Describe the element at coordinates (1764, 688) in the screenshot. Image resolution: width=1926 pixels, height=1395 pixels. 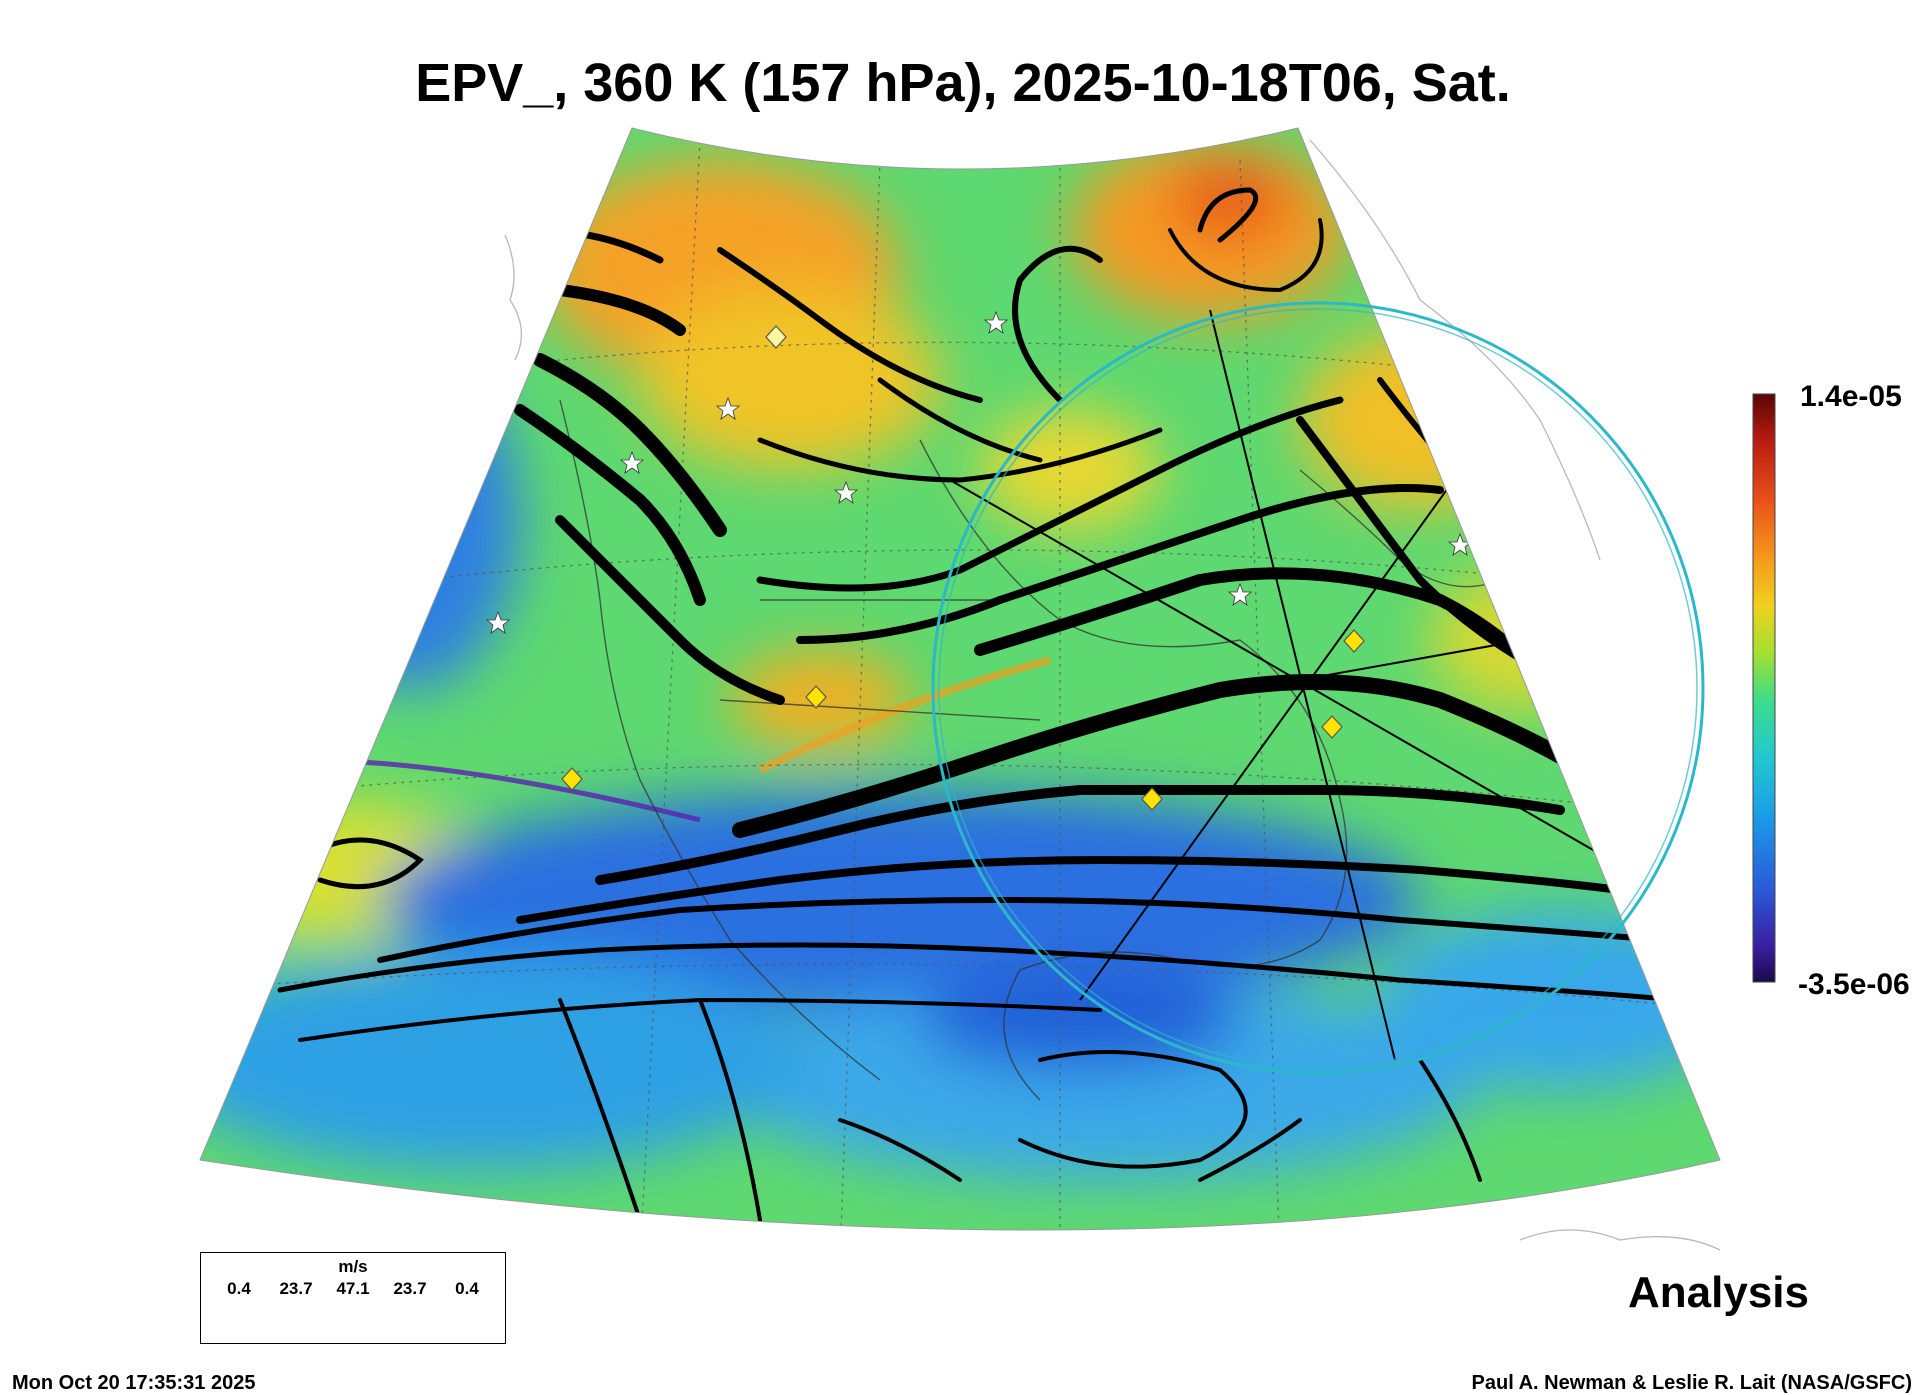
I see `colorbar` at that location.